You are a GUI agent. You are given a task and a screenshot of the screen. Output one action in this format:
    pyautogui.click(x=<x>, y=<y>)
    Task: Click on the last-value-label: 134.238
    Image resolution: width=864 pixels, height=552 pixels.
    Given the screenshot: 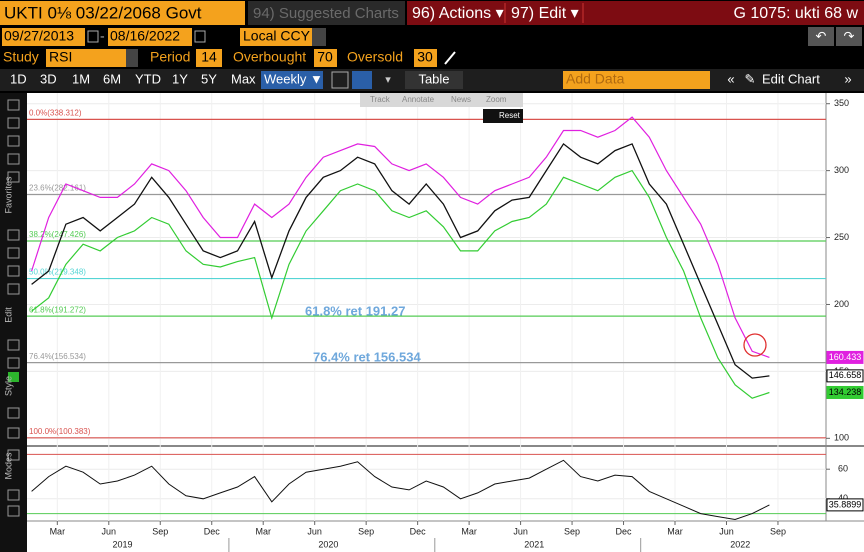 What is the action you would take?
    pyautogui.click(x=845, y=392)
    